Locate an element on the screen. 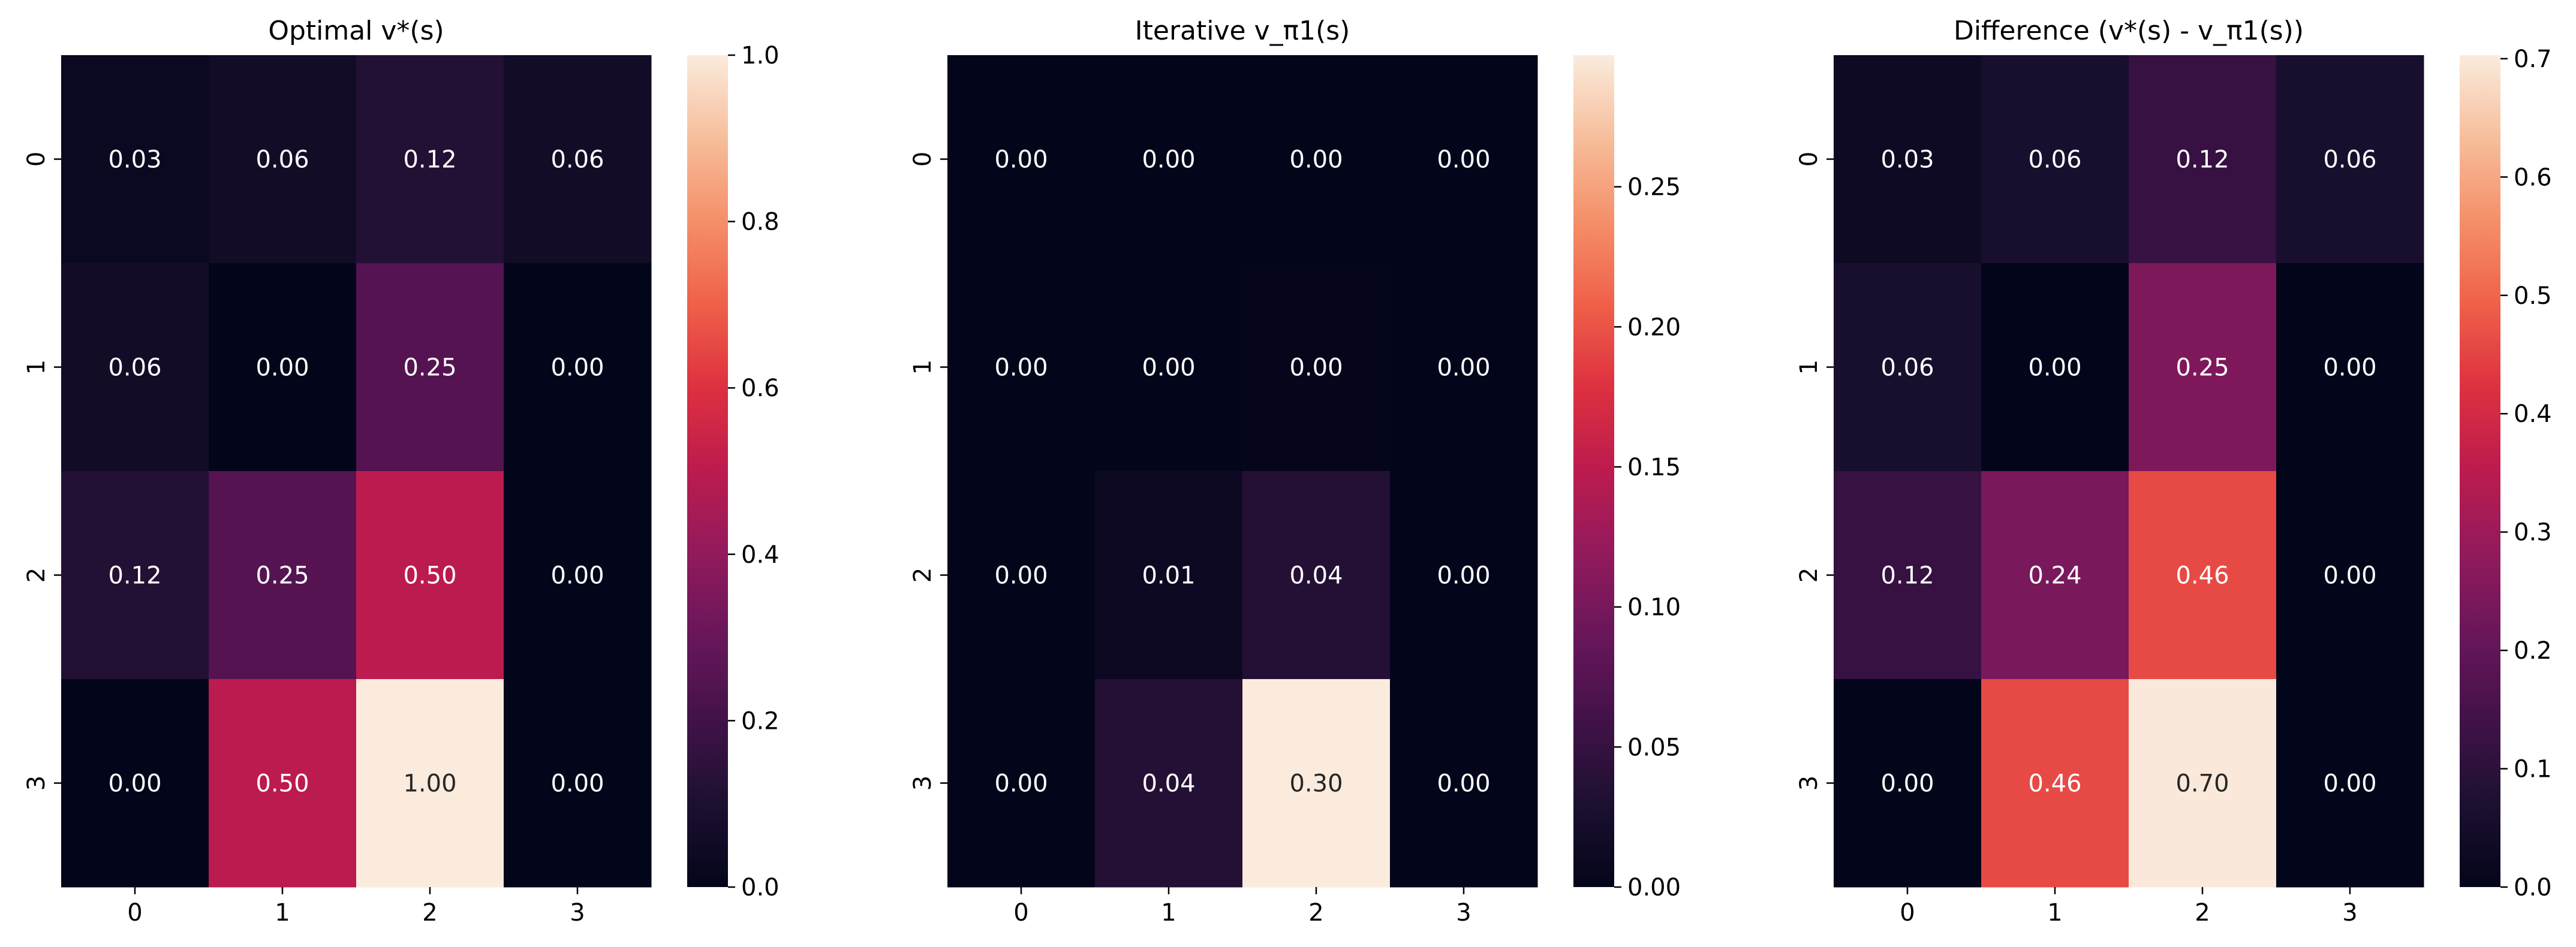  cell-value-label: 1.00 is located at coordinates (430, 784).